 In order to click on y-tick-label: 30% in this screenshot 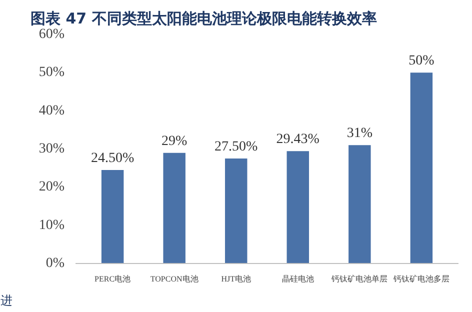, I will do `click(51, 149)`.